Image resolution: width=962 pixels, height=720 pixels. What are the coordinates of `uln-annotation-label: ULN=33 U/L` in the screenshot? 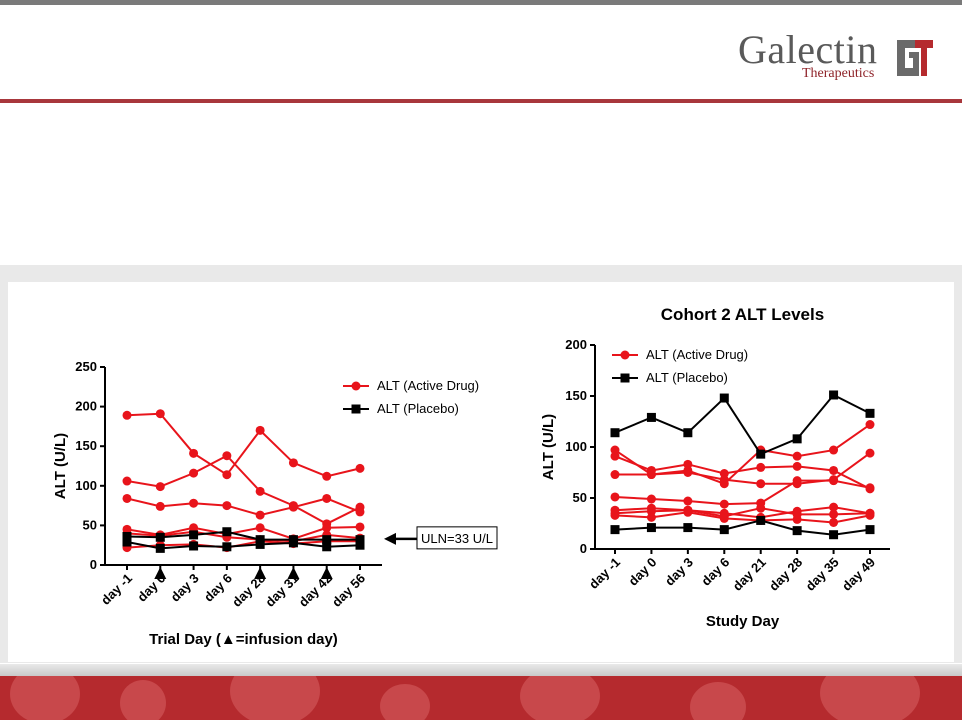 It's located at (457, 538).